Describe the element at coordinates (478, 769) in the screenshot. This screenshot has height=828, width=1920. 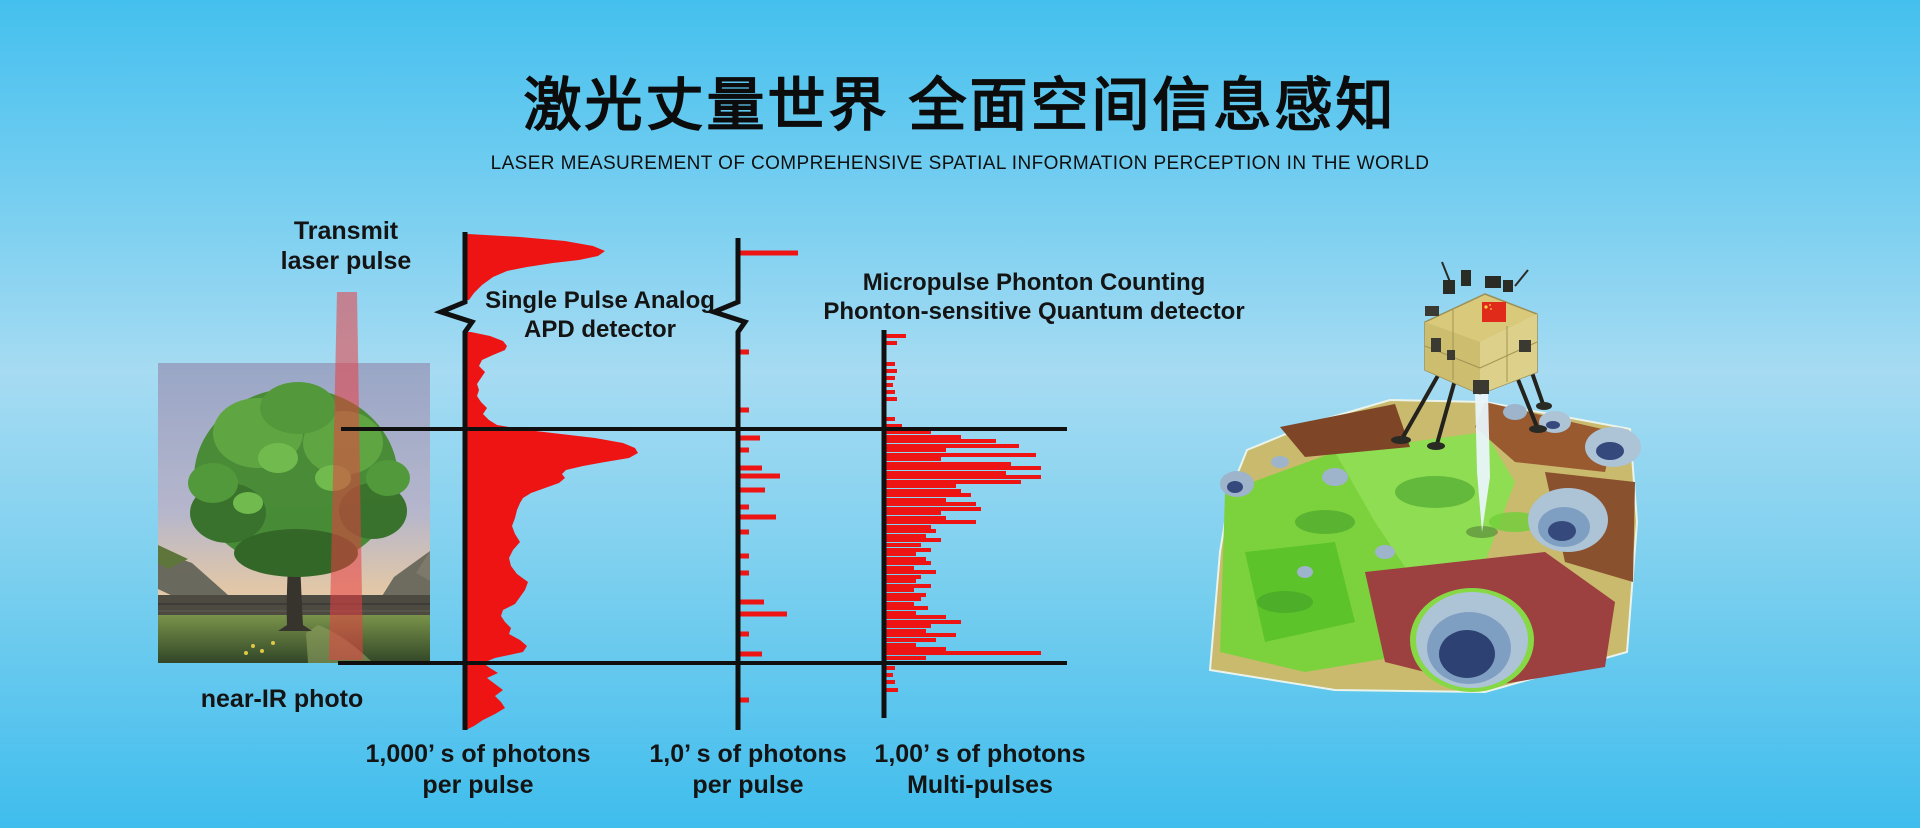
I see `apd-caption: 1,000’ s of photons per pulse` at that location.